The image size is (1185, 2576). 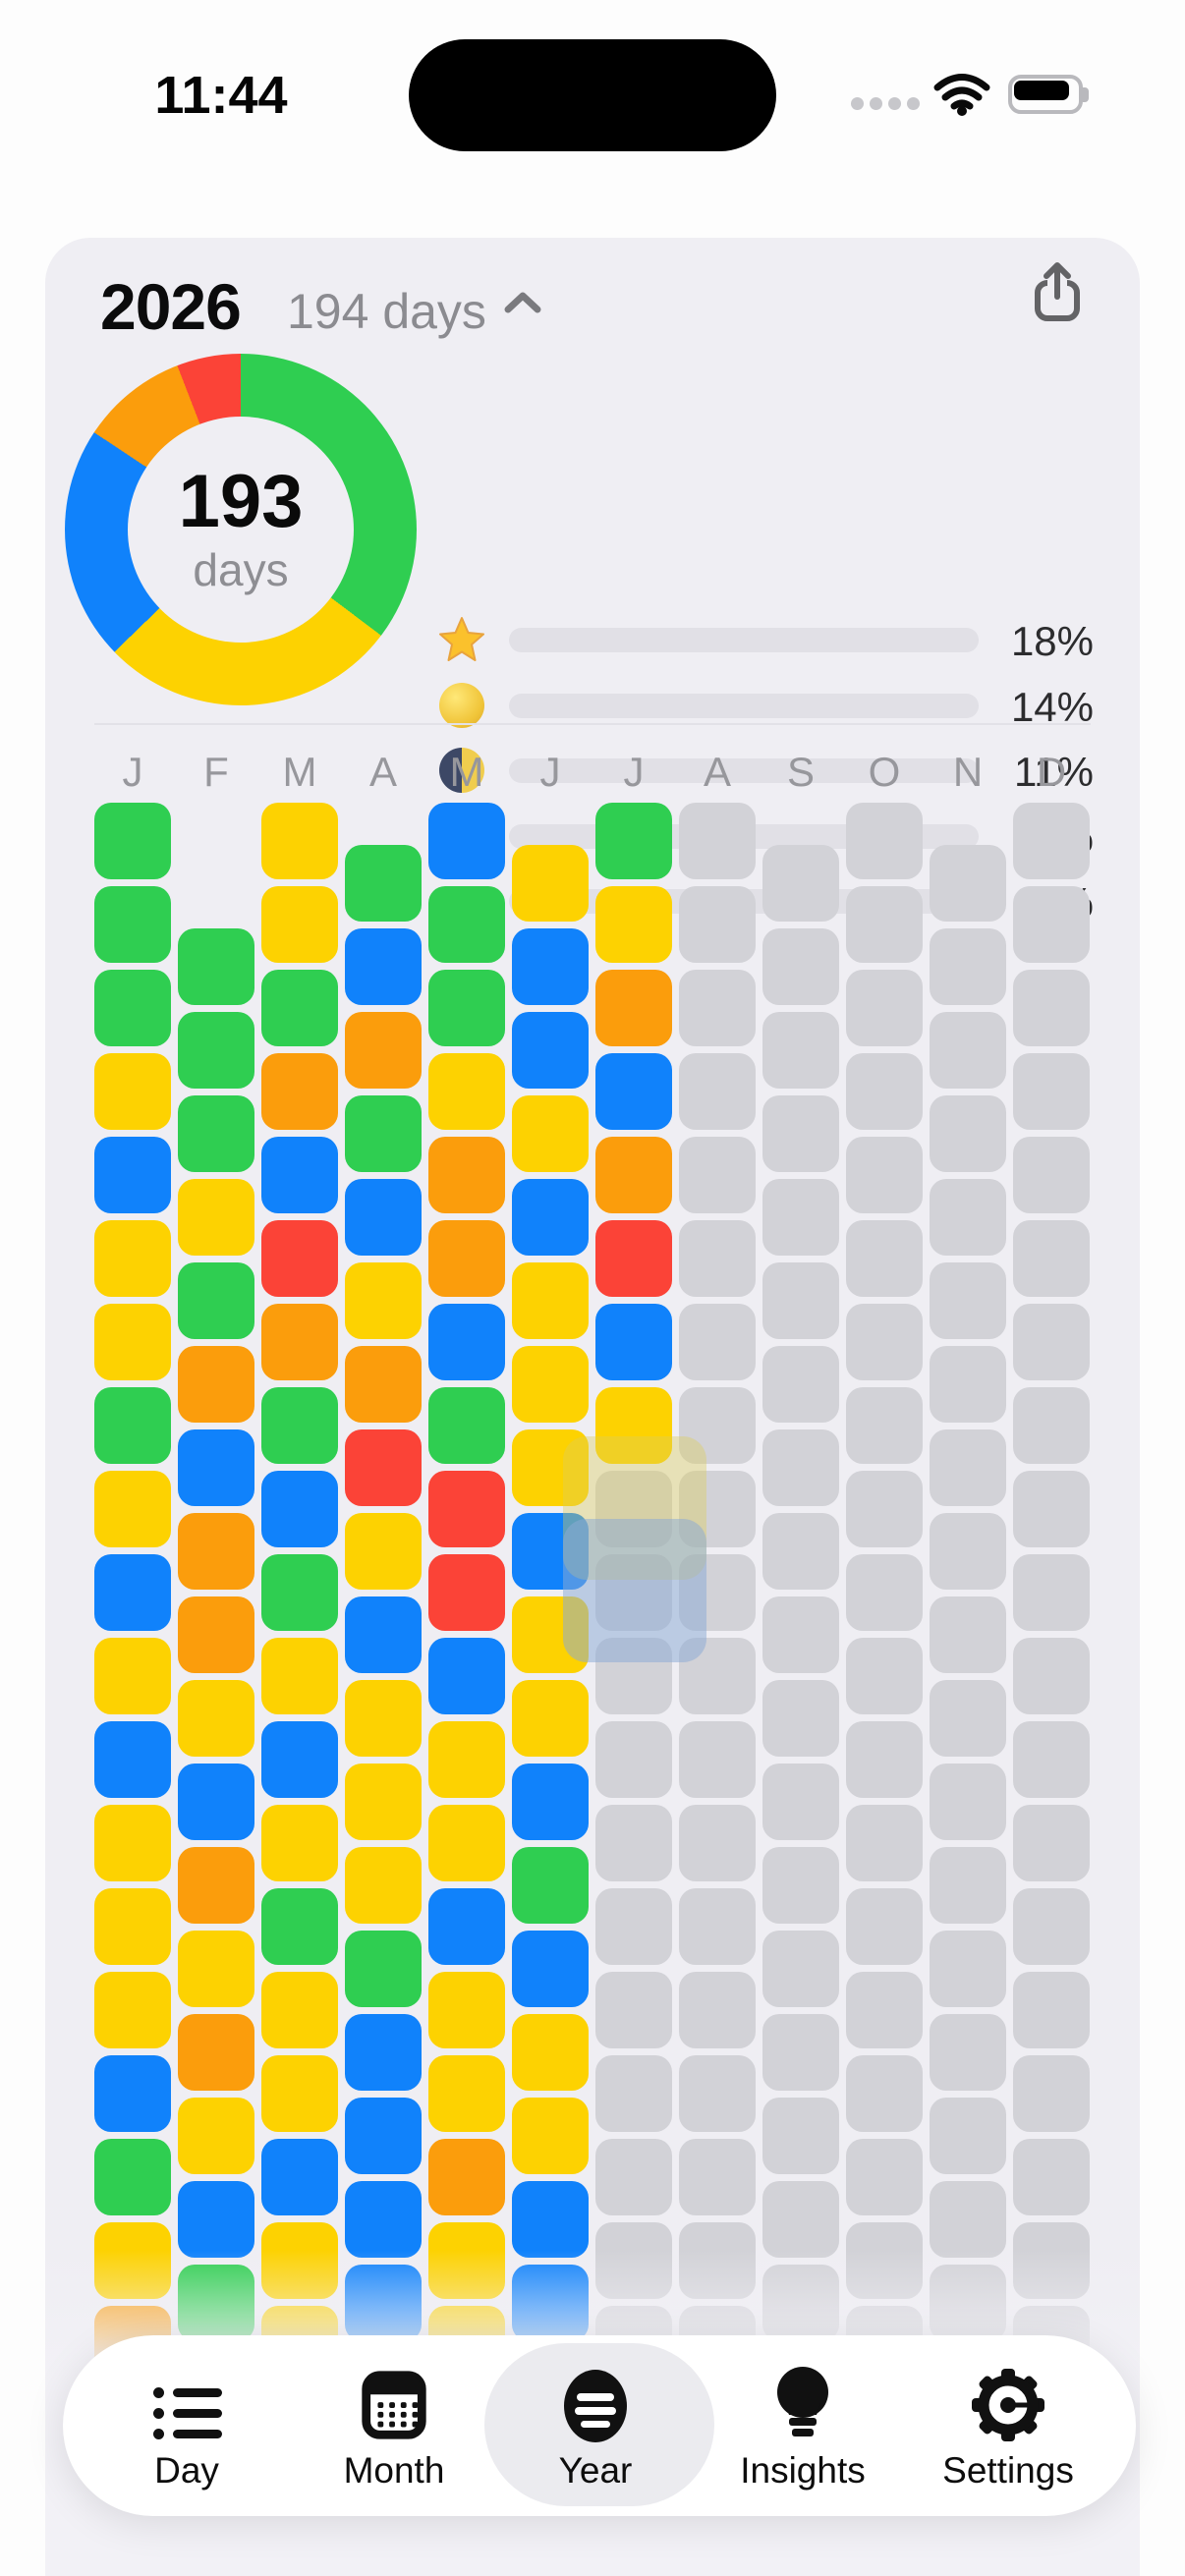 I want to click on tab-day: Day, so click(x=187, y=2425).